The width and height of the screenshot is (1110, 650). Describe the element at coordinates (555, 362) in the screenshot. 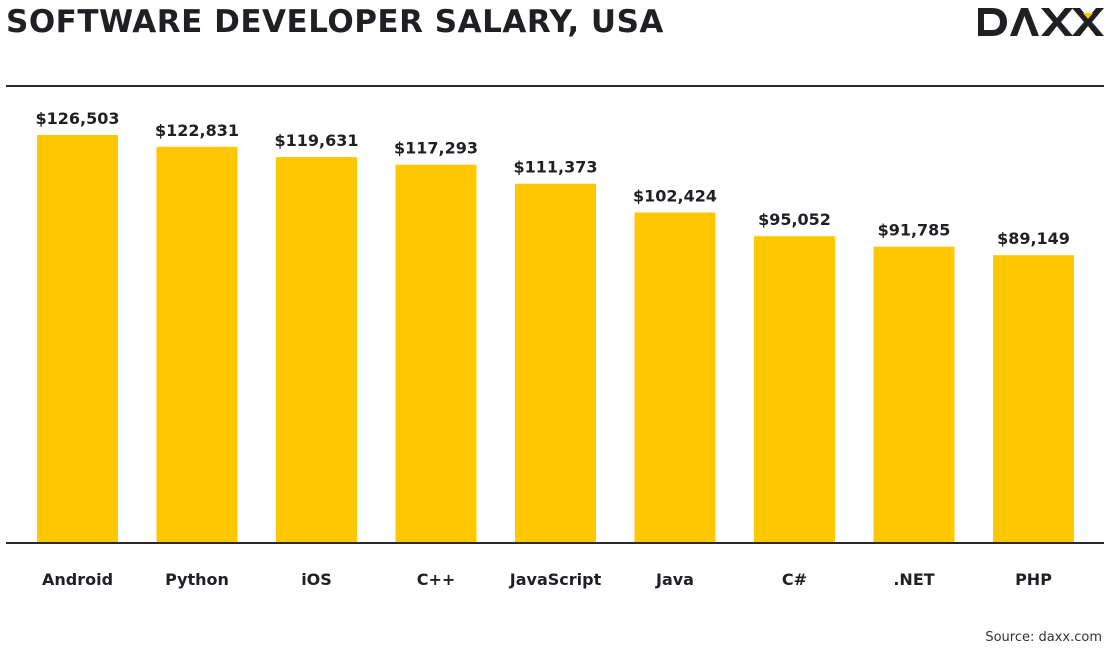

I see `bar-javascript` at that location.